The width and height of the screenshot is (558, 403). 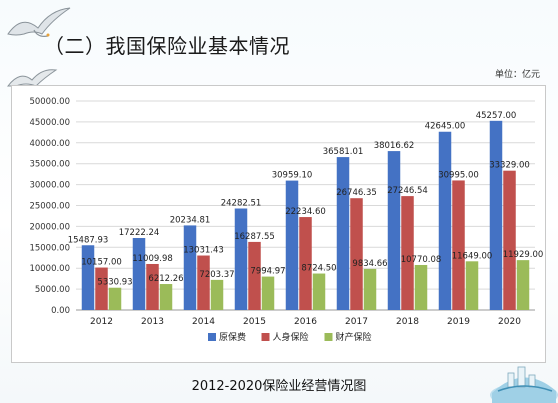 What do you see at coordinates (49, 144) in the screenshot?
I see `y-tick-label: 40000.00` at bounding box center [49, 144].